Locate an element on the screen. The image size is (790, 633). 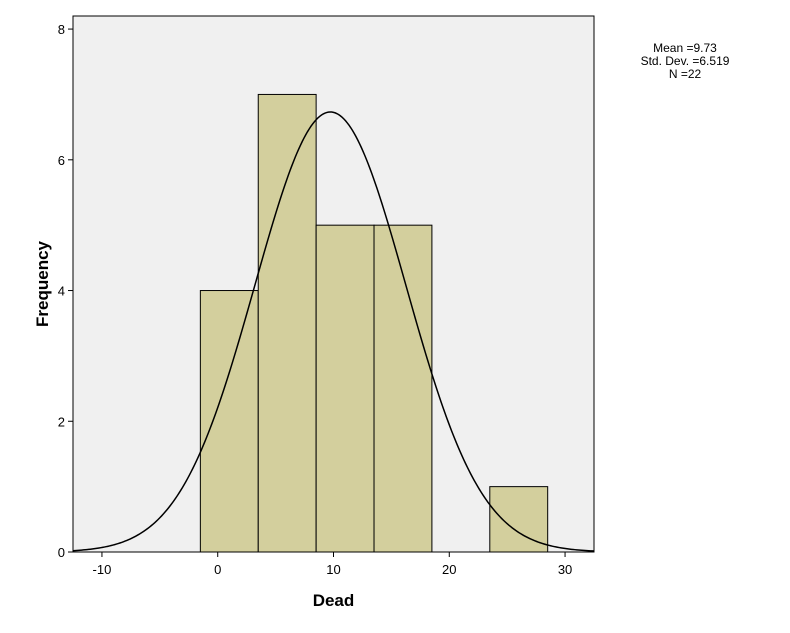
y-tick-label: 6 is located at coordinates (61, 160).